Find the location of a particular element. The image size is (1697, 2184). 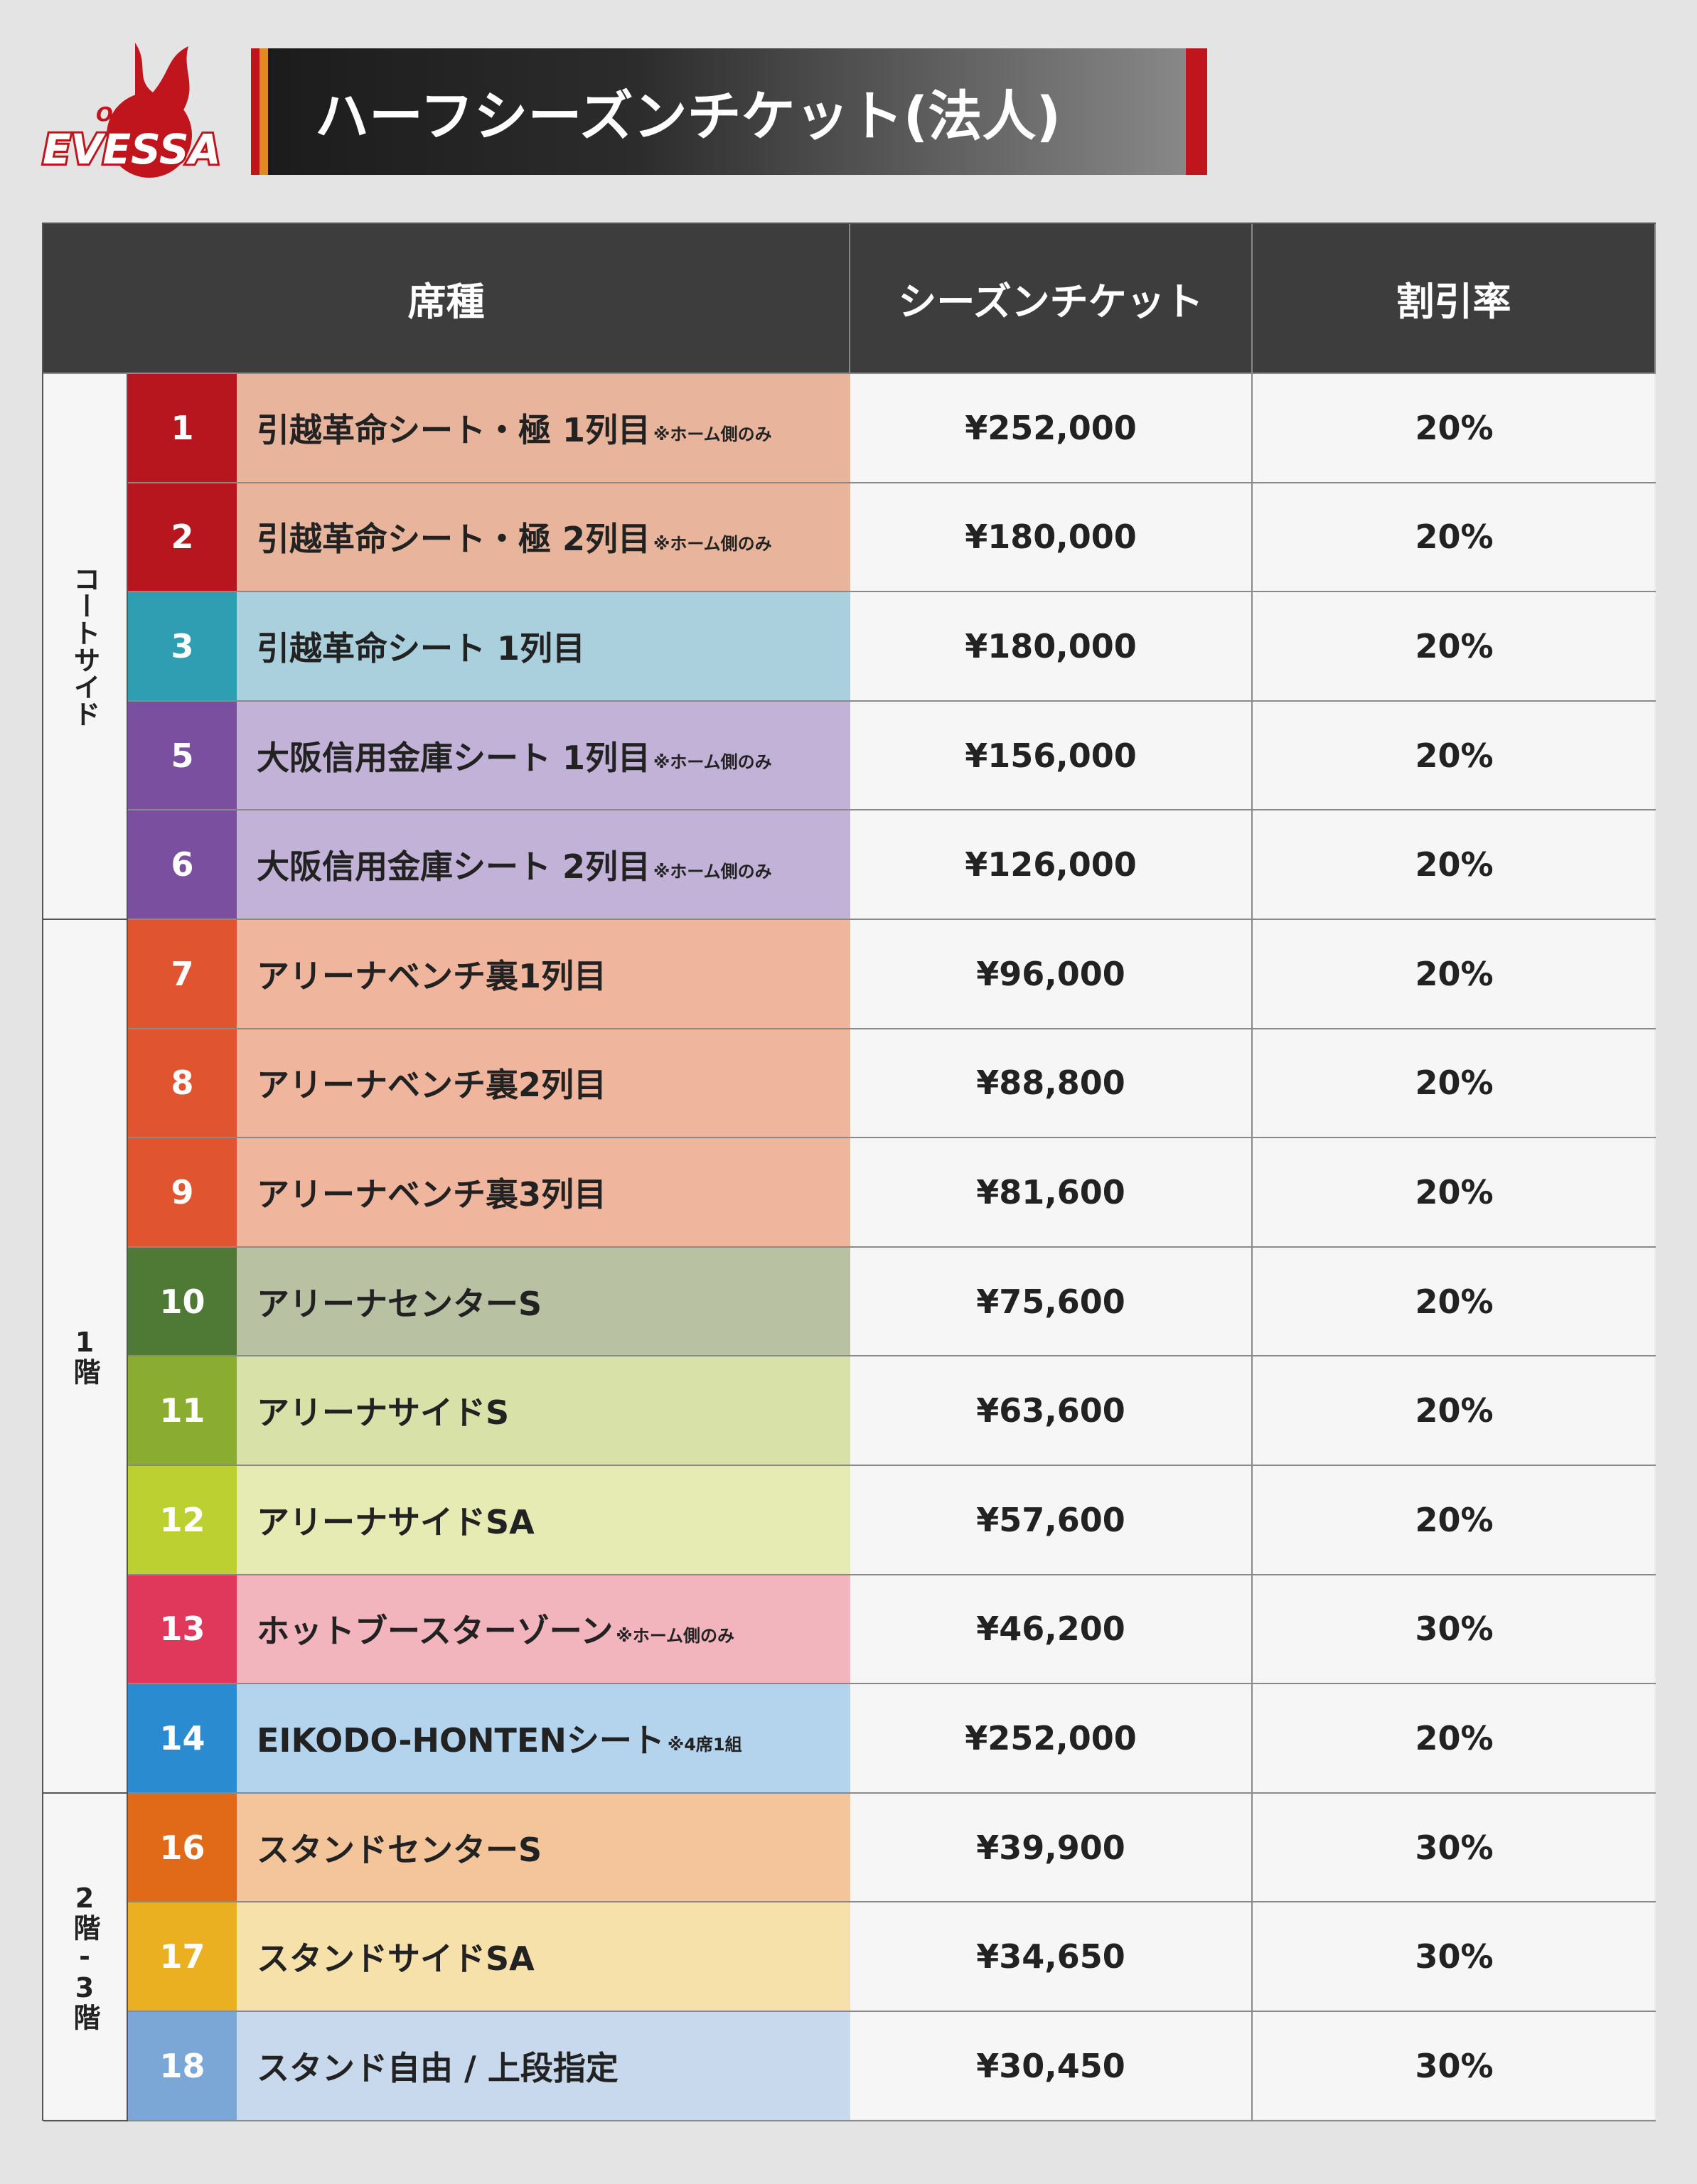

price: ¥34,650 is located at coordinates (1051, 1957).